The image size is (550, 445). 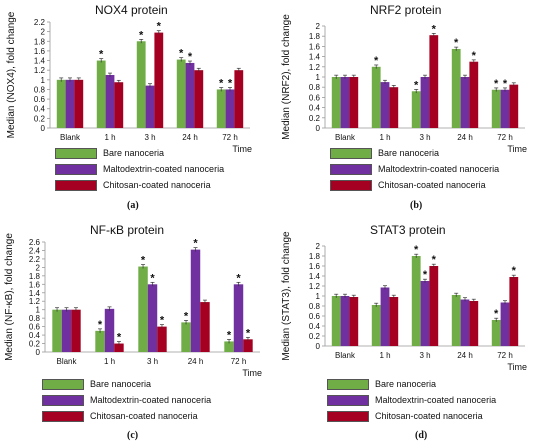 What do you see at coordinates (76, 153) in the screenshot?
I see `legend-swatch-bare` at bounding box center [76, 153].